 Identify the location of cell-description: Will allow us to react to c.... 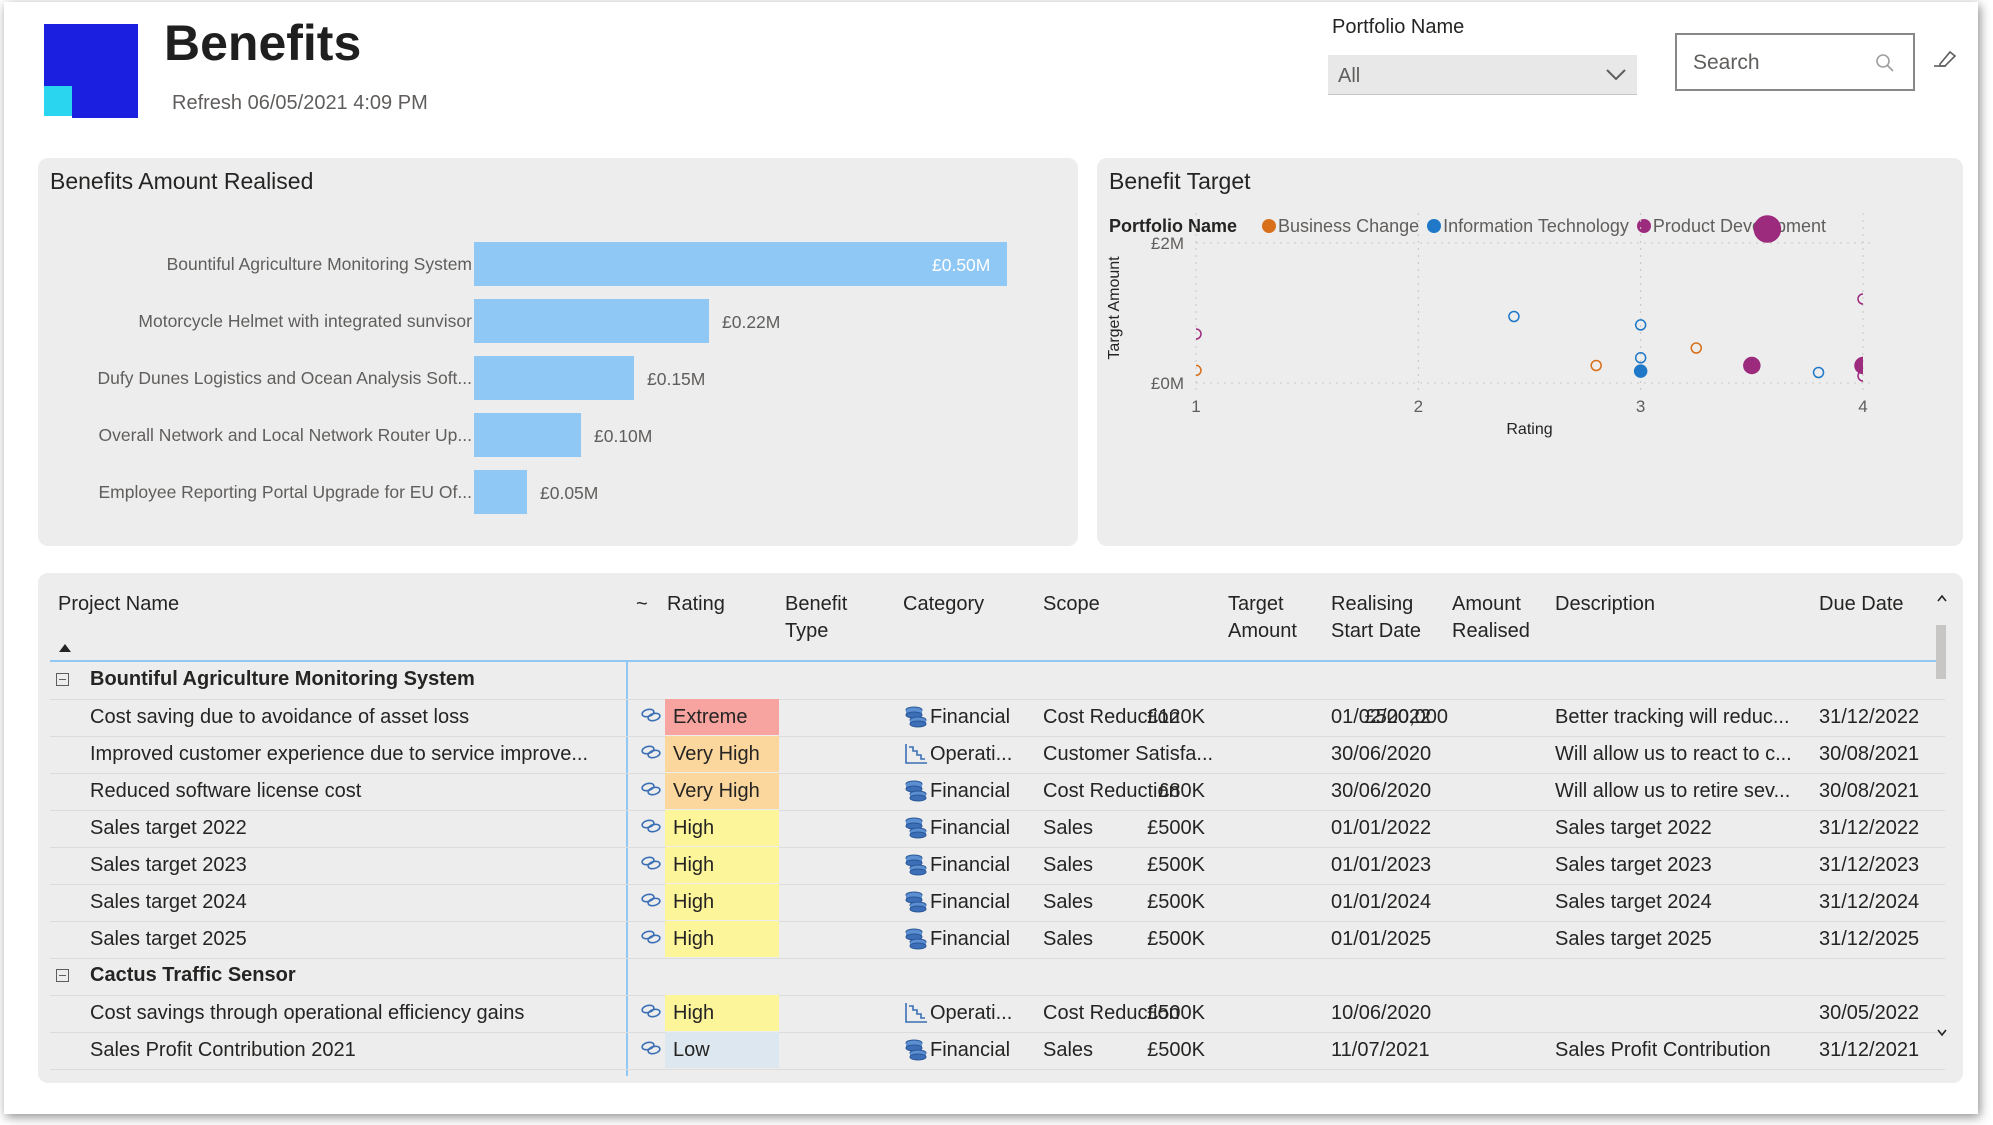
(1673, 754).